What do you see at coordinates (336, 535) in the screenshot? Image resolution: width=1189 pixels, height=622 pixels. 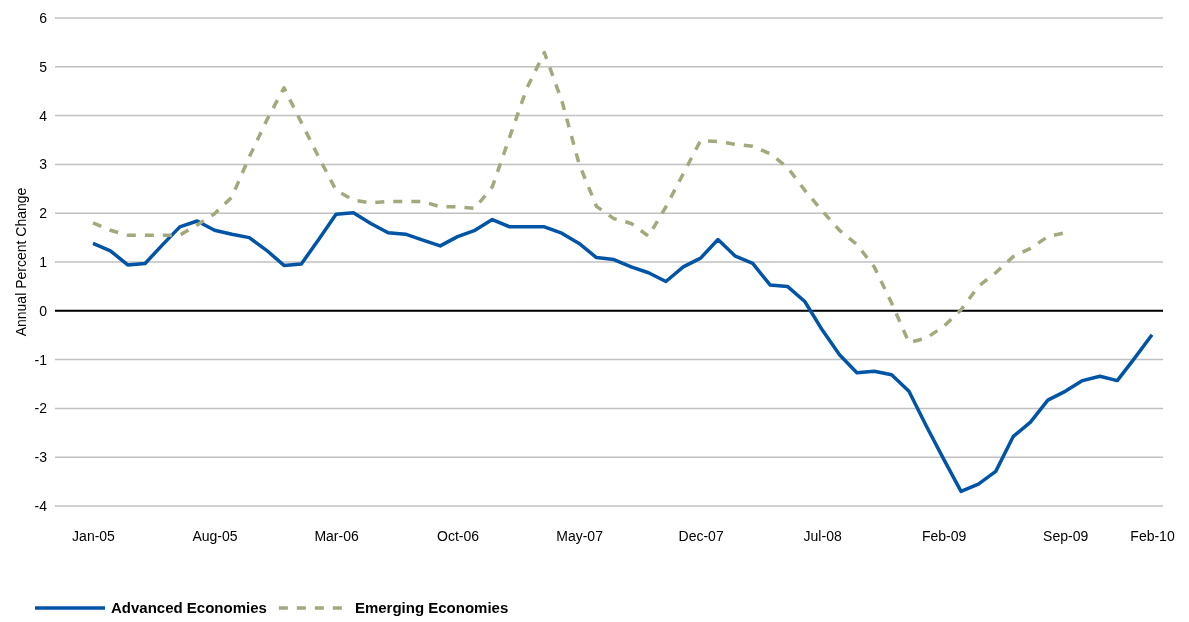 I see `x-tick-label: Mar-06` at bounding box center [336, 535].